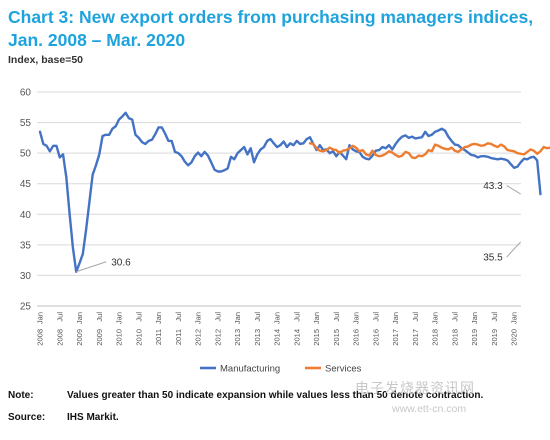  What do you see at coordinates (415, 389) in the screenshot?
I see `watermark-text: 电子发烧器资讯网` at bounding box center [415, 389].